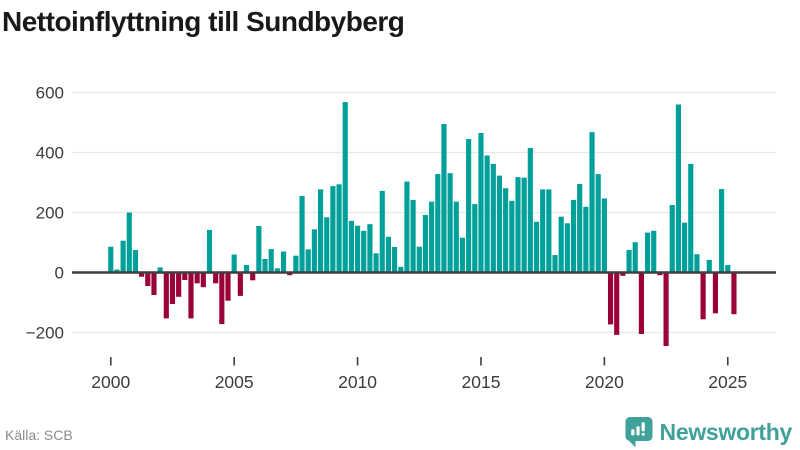 This screenshot has height=450, width=800. Describe the element at coordinates (660, 274) in the screenshot. I see `bar-2022-q2` at that location.